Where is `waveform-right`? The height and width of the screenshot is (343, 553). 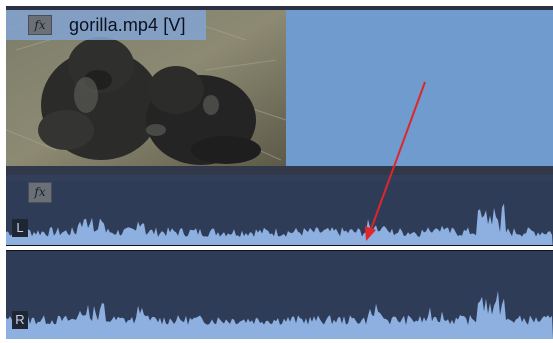
waveform-right is located at coordinates (279, 314).